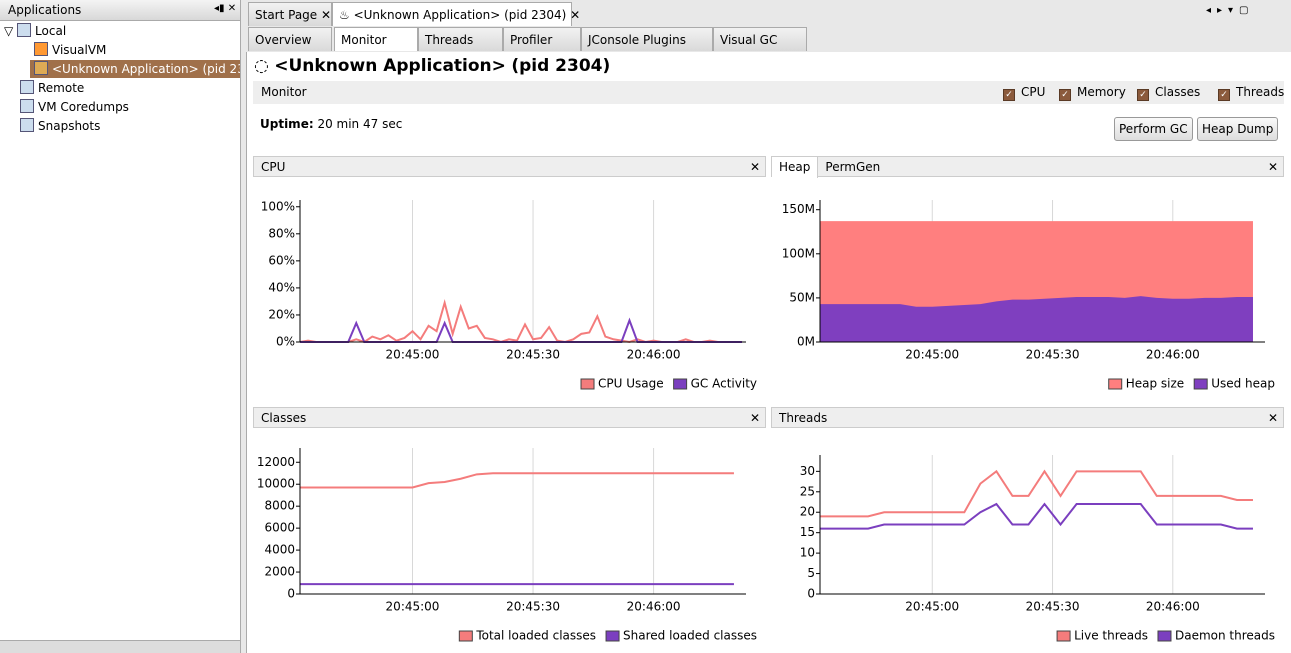 The height and width of the screenshot is (653, 1291). What do you see at coordinates (807, 512) in the screenshot?
I see `y-tick-label: 20` at bounding box center [807, 512].